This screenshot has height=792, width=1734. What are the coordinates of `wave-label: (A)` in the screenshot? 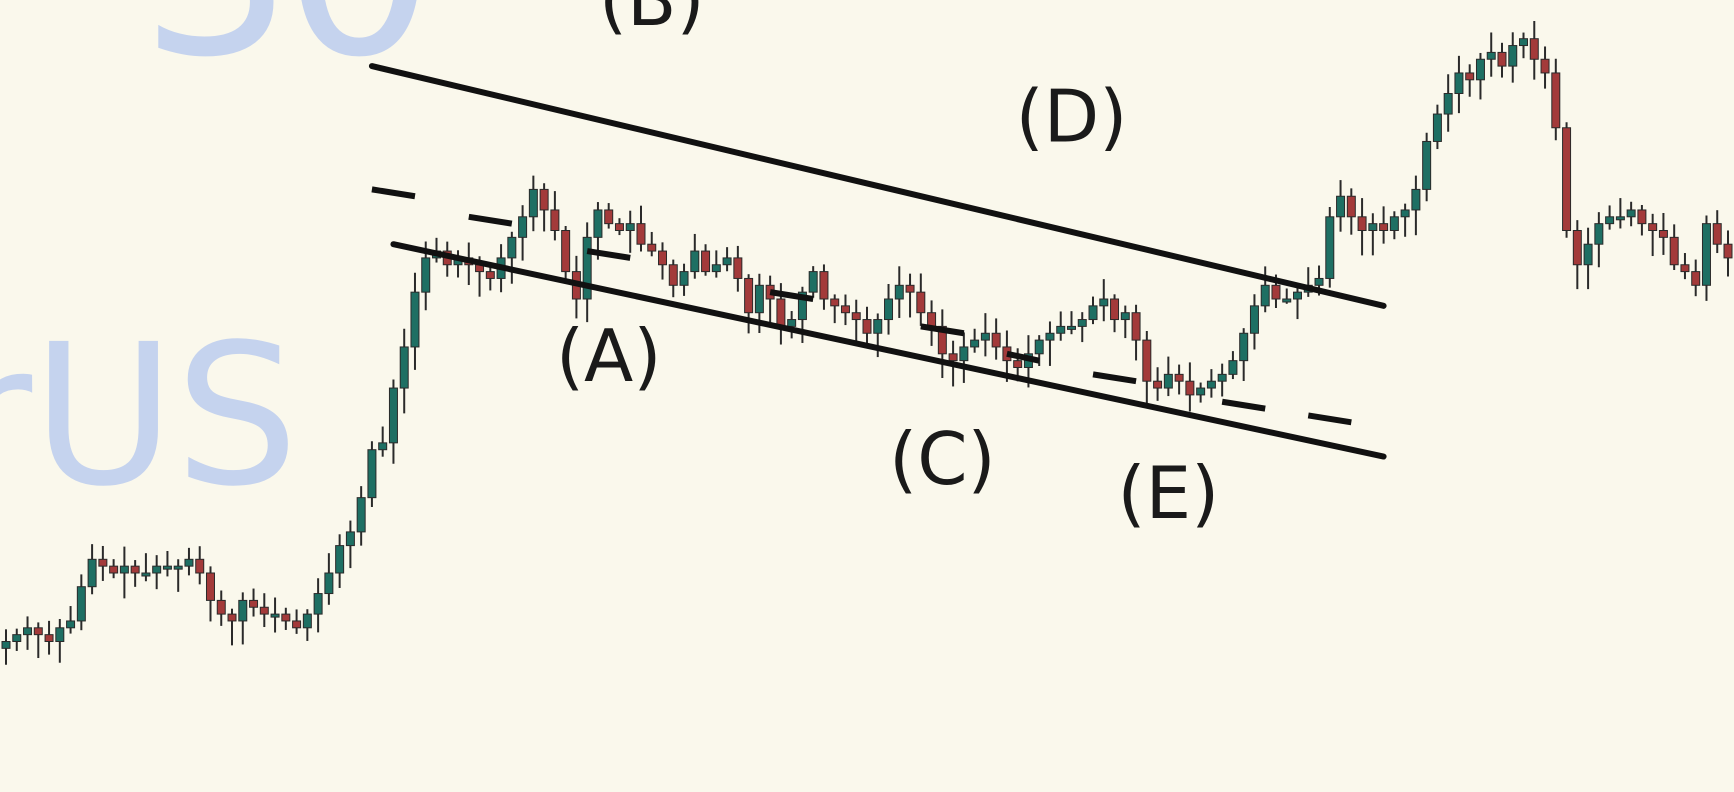 It's located at (608, 356).